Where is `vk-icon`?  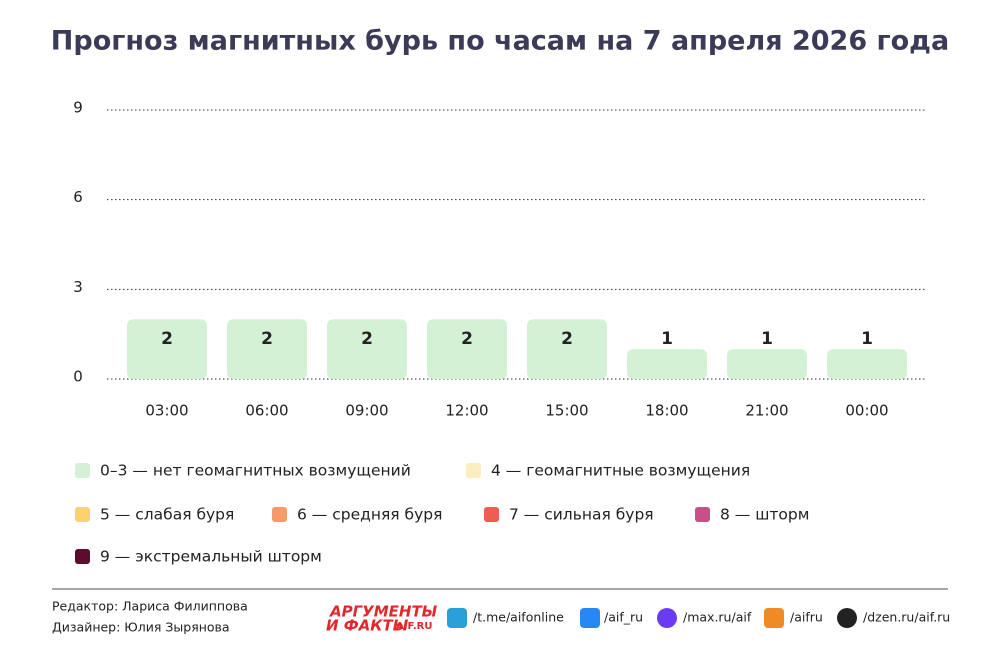
vk-icon is located at coordinates (590, 618).